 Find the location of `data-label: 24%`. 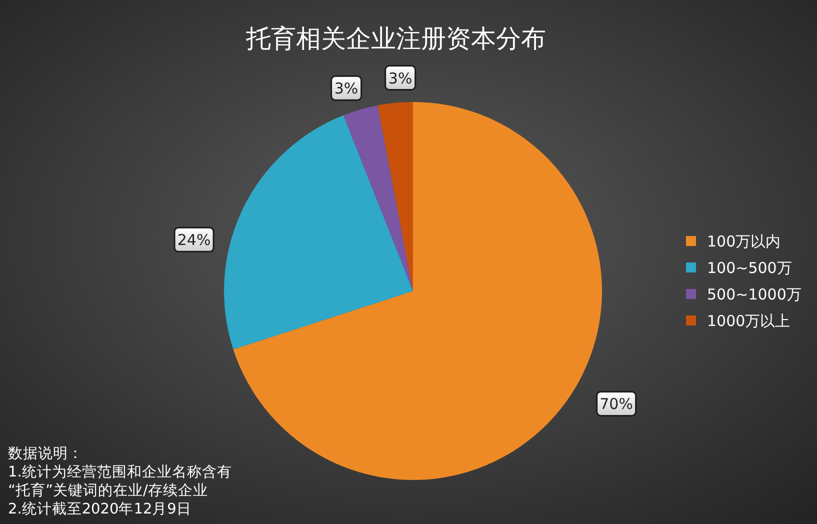

data-label: 24% is located at coordinates (194, 240).